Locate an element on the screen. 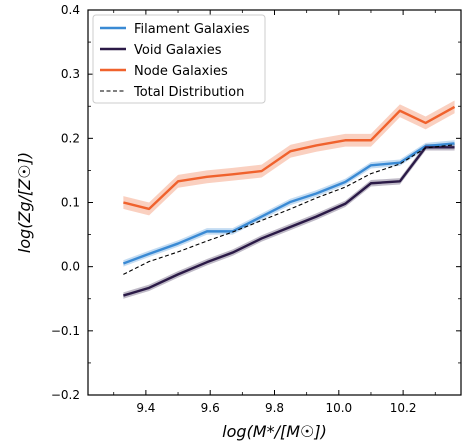 Image resolution: width=475 pixels, height=445 pixels. x-tick-label: 9.6 is located at coordinates (210, 408).